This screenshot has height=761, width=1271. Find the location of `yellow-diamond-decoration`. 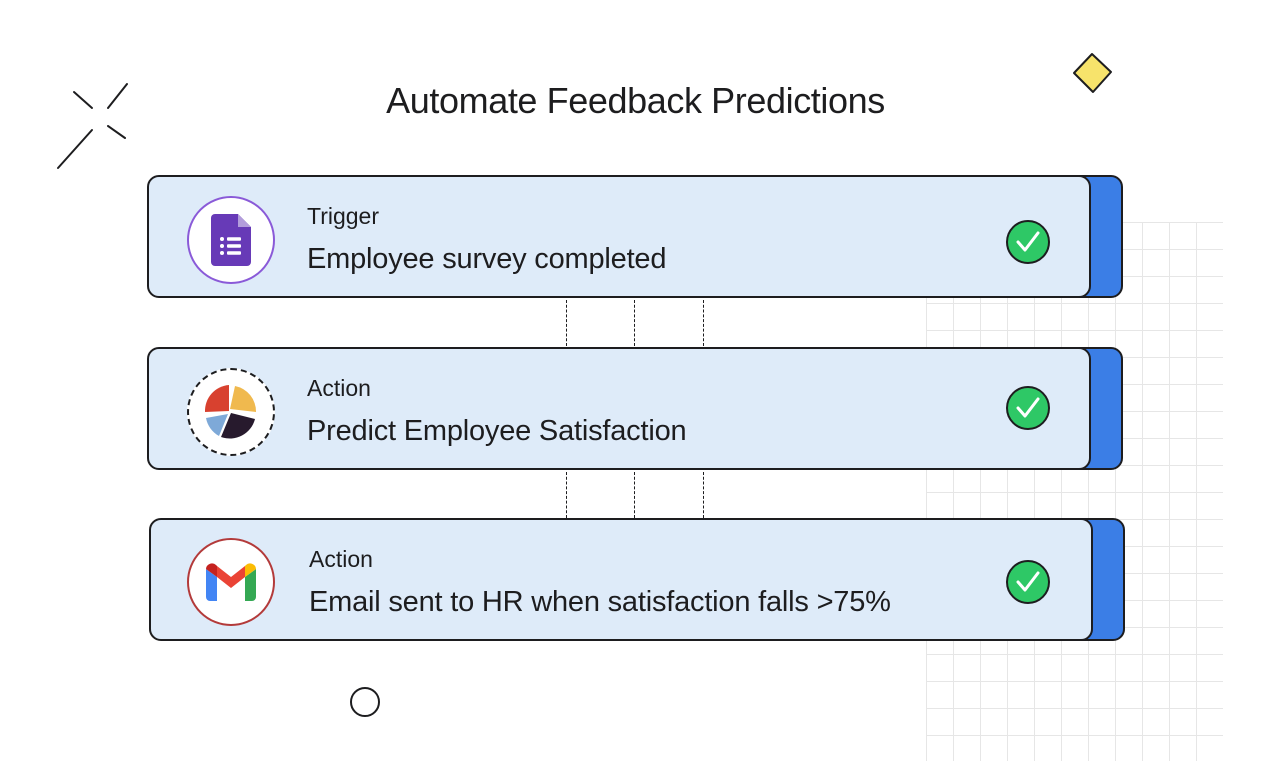

yellow-diamond-decoration is located at coordinates (1092, 73).